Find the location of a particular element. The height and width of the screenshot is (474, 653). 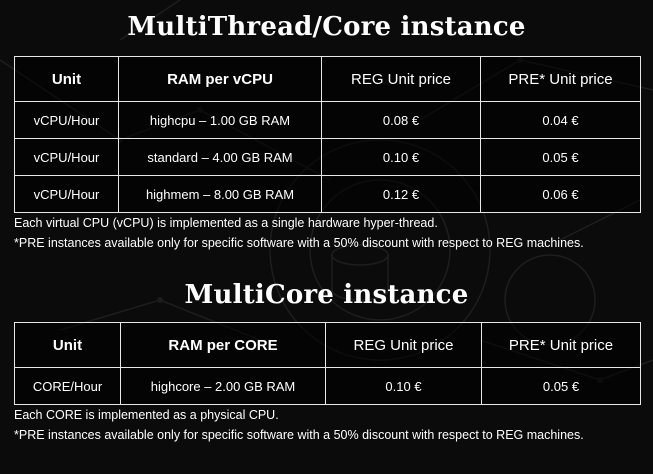

cell-pre-price: 0.04 € is located at coordinates (560, 120).